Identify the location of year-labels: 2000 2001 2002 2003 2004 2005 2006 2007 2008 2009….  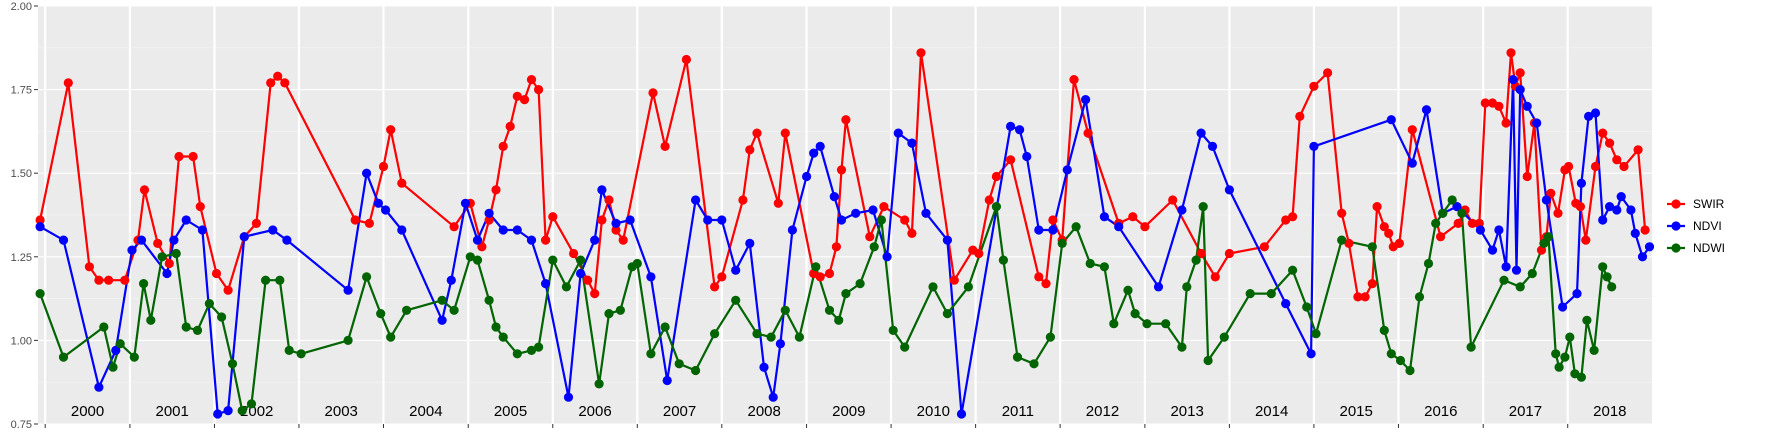
(849, 411).